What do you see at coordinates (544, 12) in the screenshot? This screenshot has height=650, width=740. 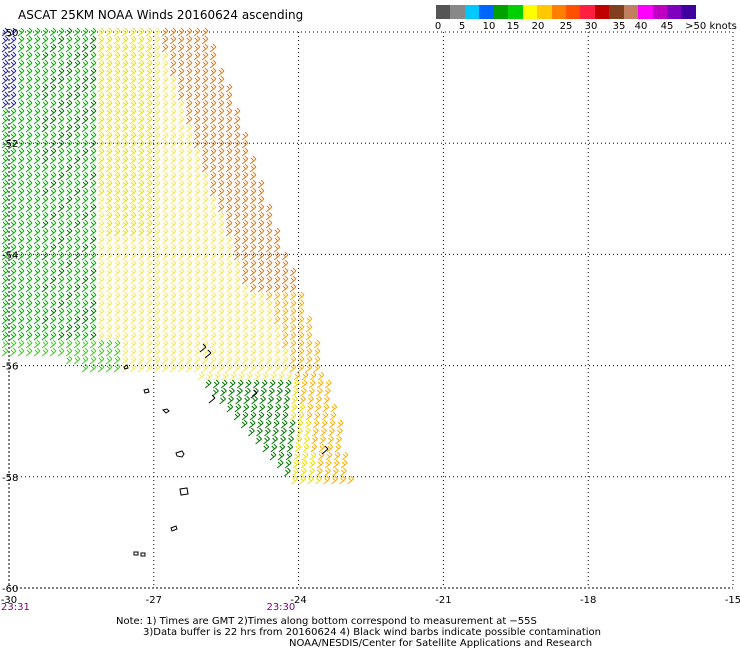 I see `colorbar-segment` at bounding box center [544, 12].